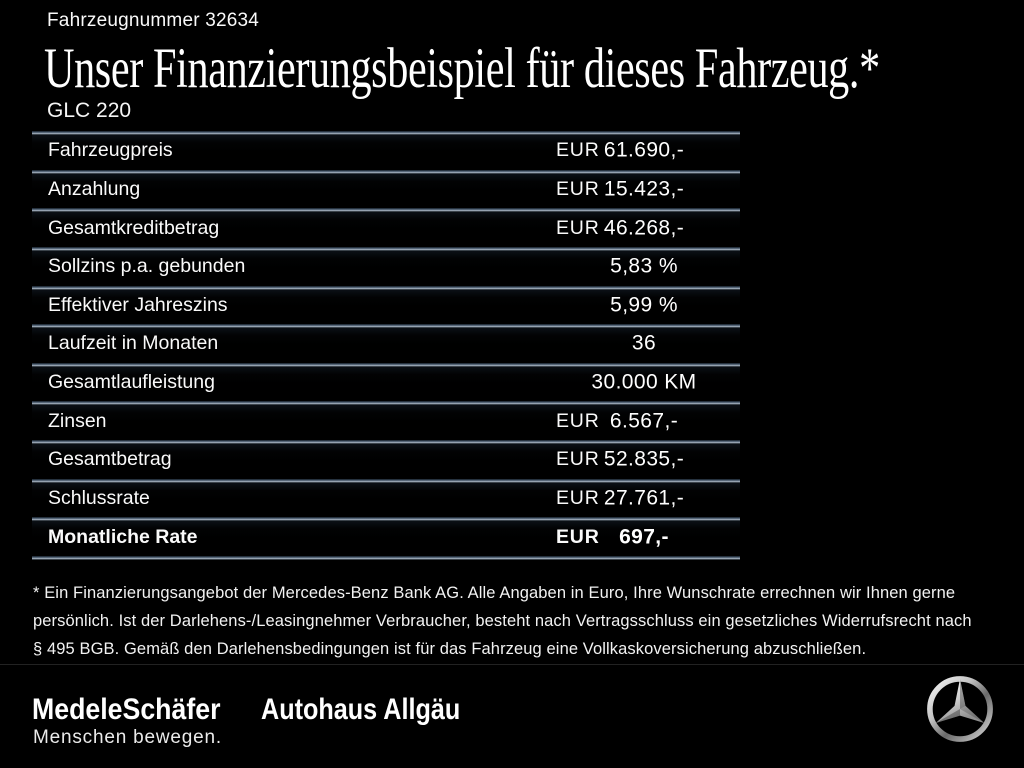 The image size is (1024, 768). Describe the element at coordinates (77, 420) in the screenshot. I see `row-label: Zinsen` at that location.